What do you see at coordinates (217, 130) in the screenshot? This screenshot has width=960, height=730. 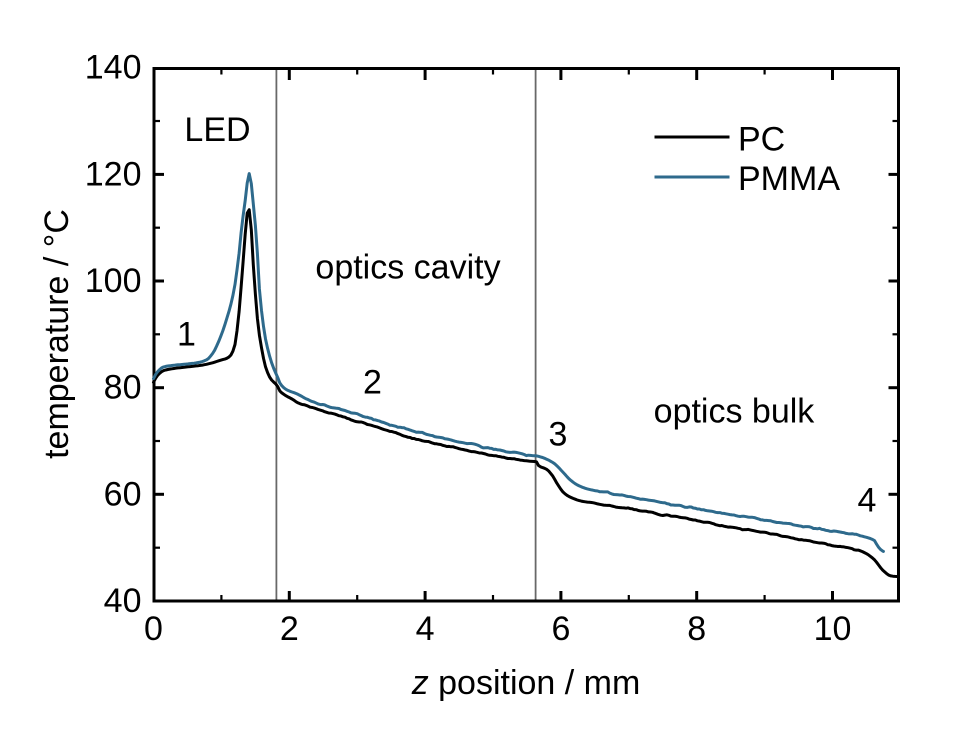 I see `svg-text: LED` at bounding box center [217, 130].